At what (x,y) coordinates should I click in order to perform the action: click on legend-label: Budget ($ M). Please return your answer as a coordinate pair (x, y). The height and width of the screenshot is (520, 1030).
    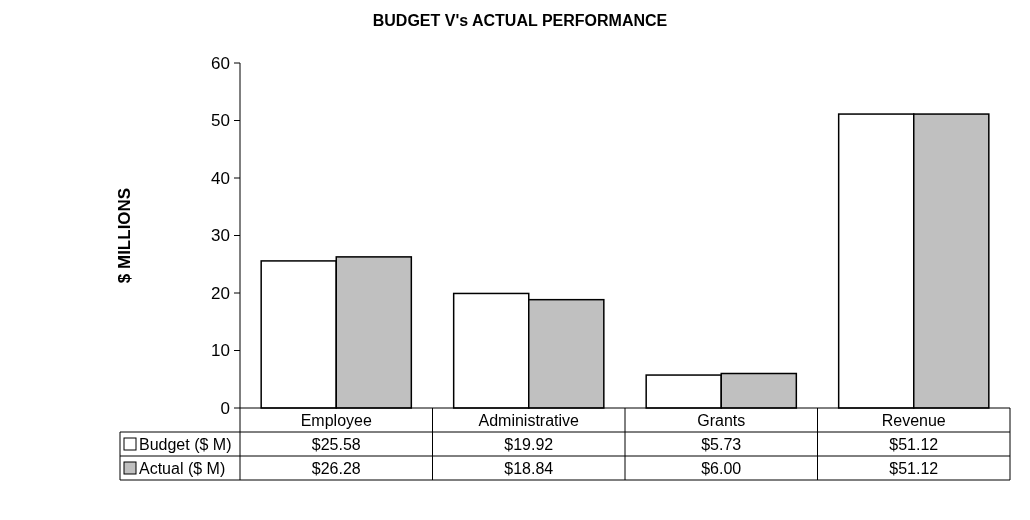
    Looking at the image, I should click on (185, 444).